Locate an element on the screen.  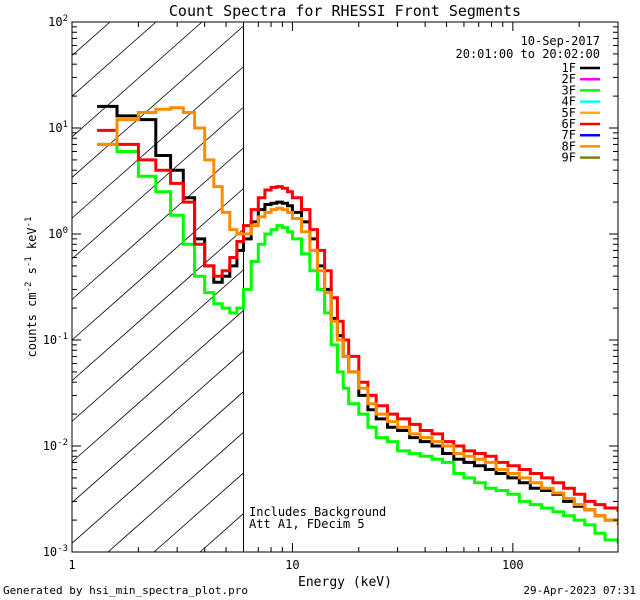
legend-label-3f: 3F is located at coordinates (569, 90).